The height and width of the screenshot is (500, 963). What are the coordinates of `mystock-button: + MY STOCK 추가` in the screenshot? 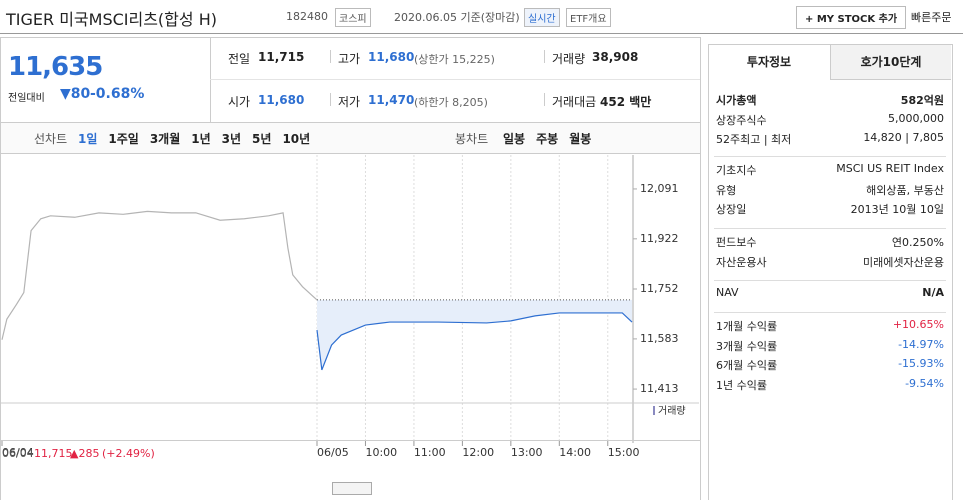 It's located at (851, 17).